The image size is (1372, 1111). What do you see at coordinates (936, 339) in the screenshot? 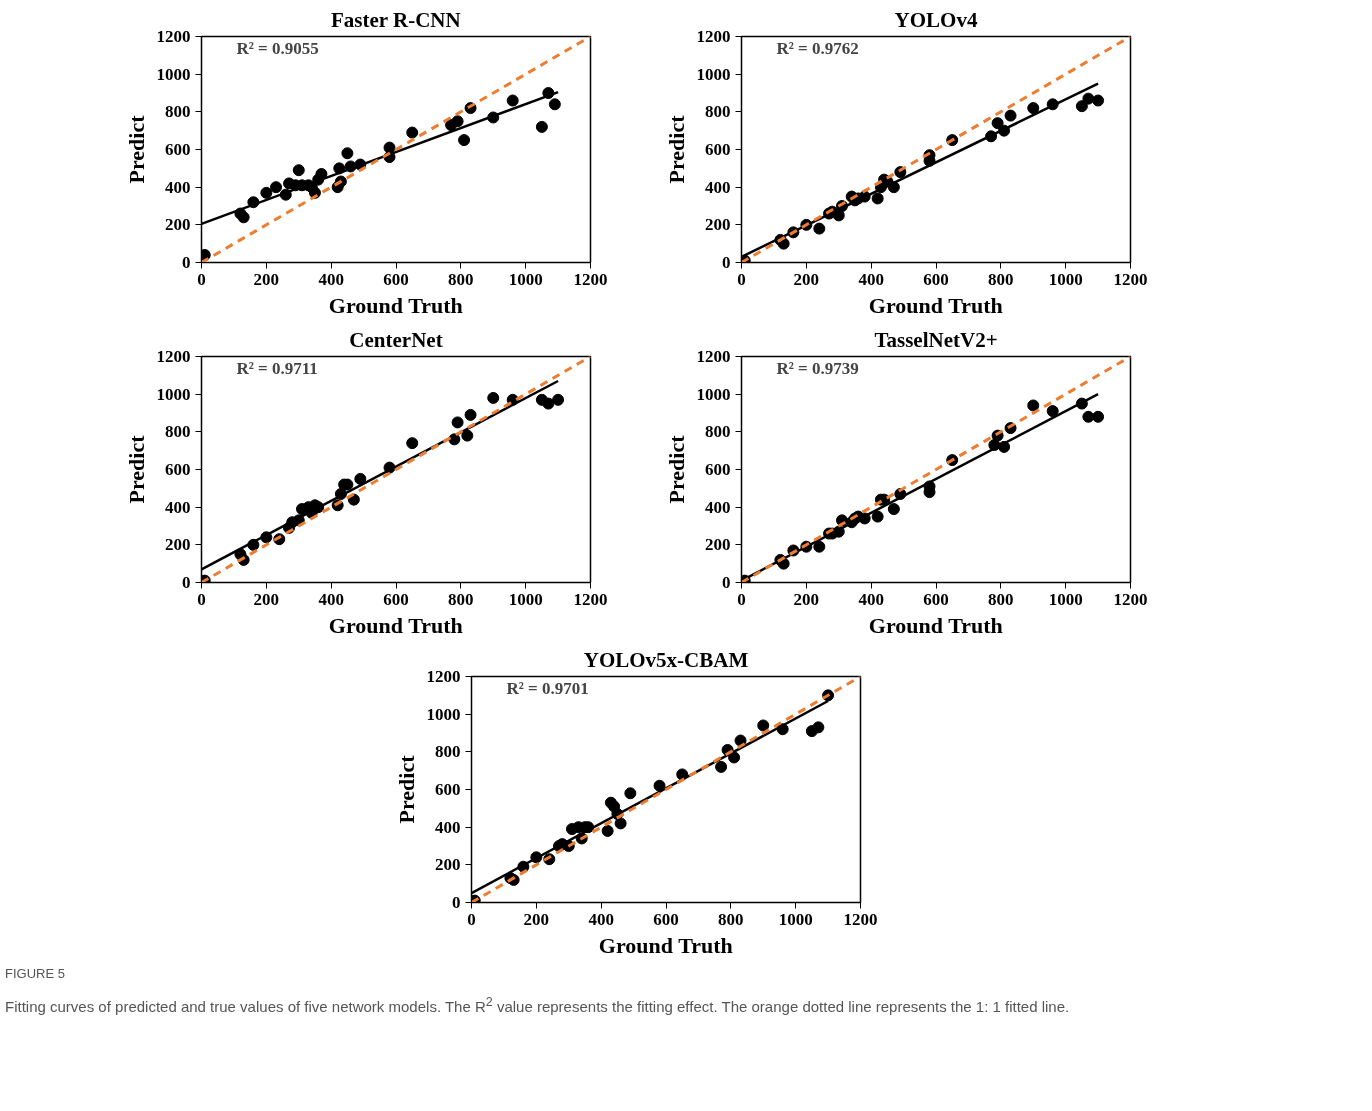
I see `chart-title: TasselNetV2+` at bounding box center [936, 339].